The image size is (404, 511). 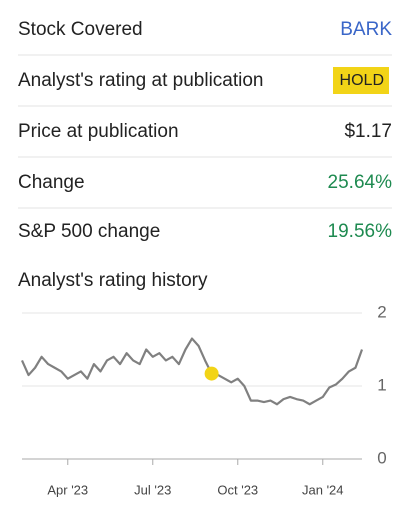 I want to click on row-value: HOLD, so click(x=362, y=80).